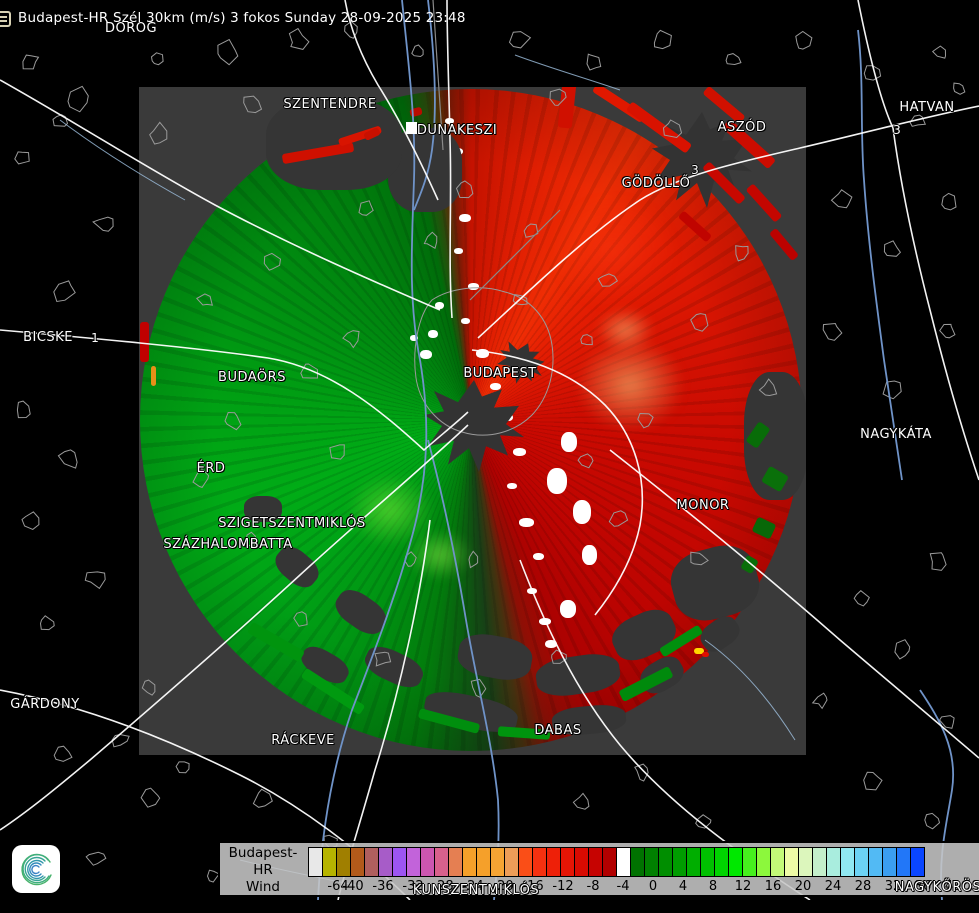 This screenshot has height=913, width=979. What do you see at coordinates (713, 886) in the screenshot?
I see `legend-tick-label: 8` at bounding box center [713, 886].